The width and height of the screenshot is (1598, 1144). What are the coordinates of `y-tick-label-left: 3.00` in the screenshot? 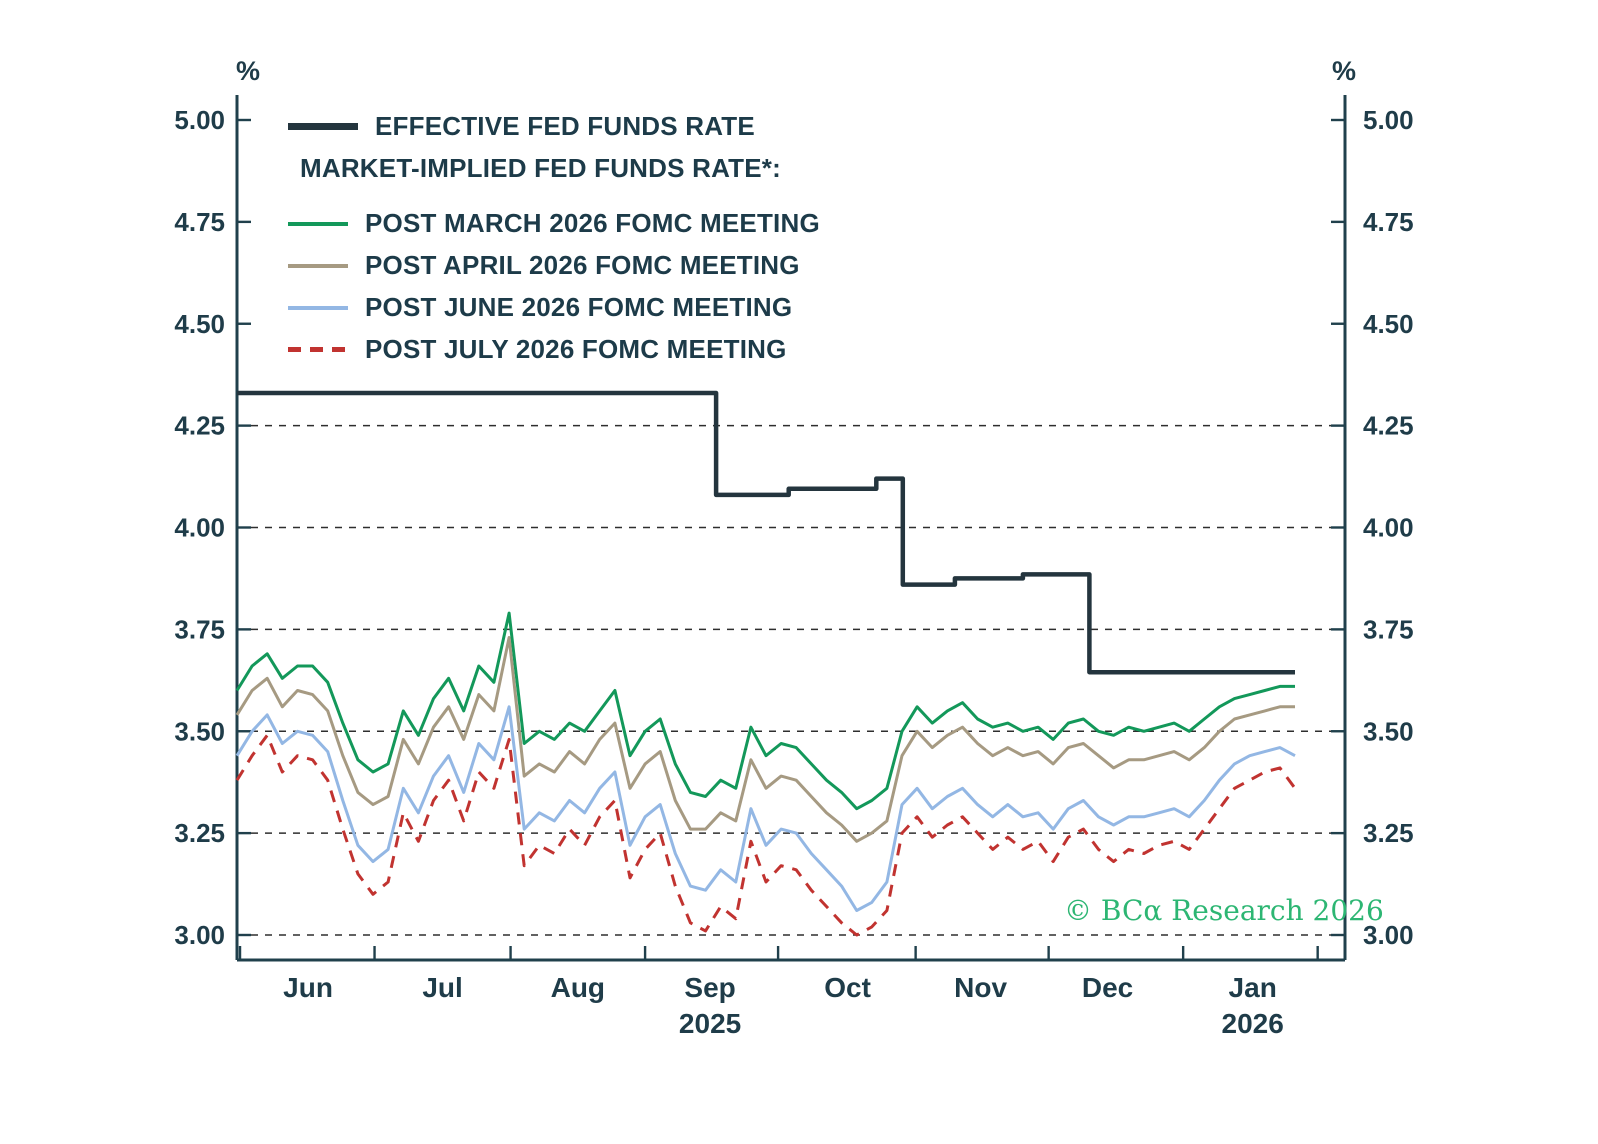 It's located at (199, 935).